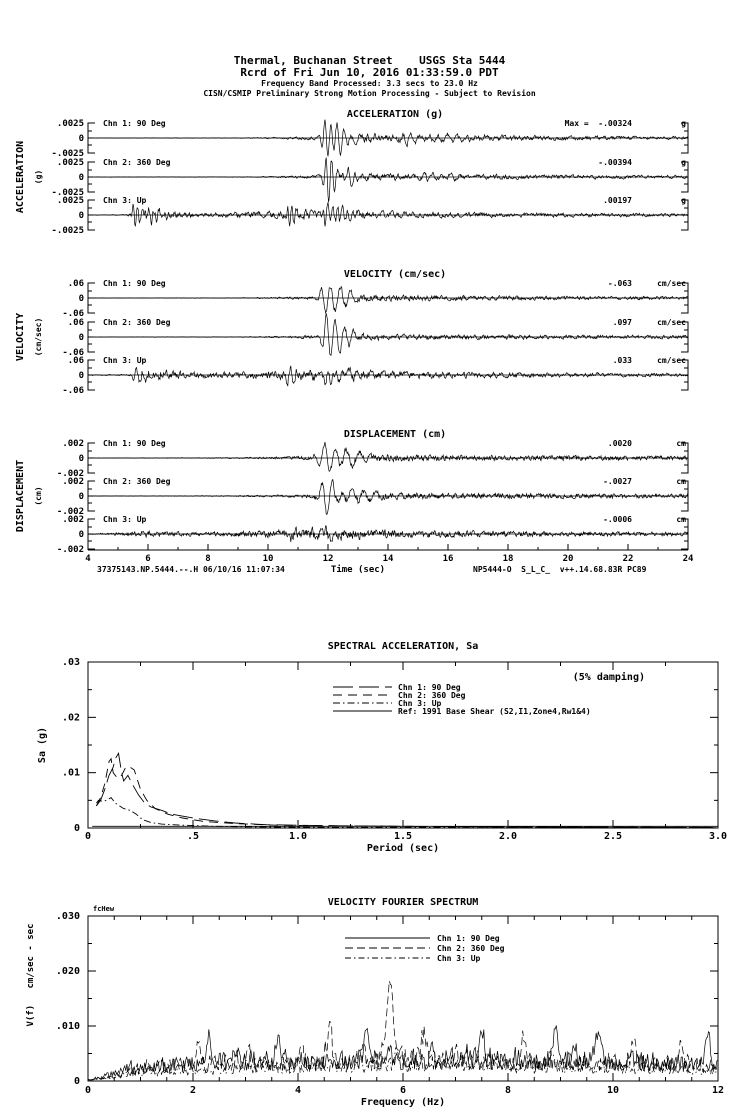 Image resolution: width=739 pixels, height=1115 pixels. Describe the element at coordinates (613, 1090) in the screenshot. I see `fourier-x-tick: 10` at that location.